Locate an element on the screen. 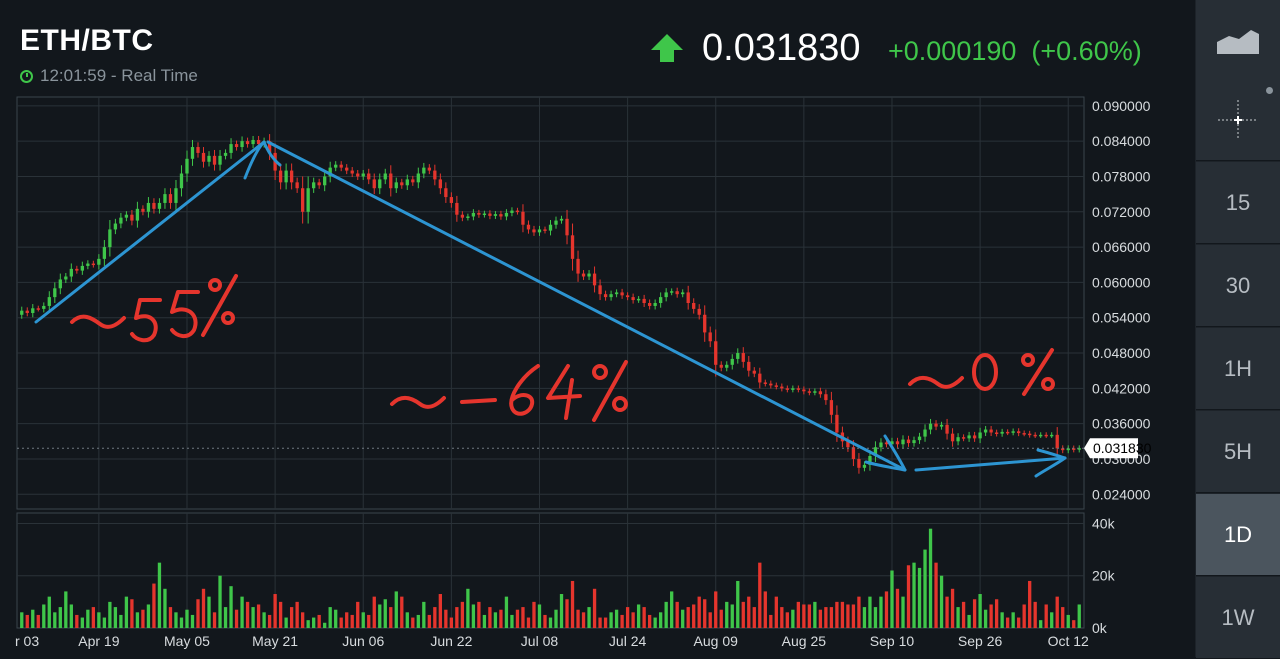  crosshair-button is located at coordinates (1238, 120).